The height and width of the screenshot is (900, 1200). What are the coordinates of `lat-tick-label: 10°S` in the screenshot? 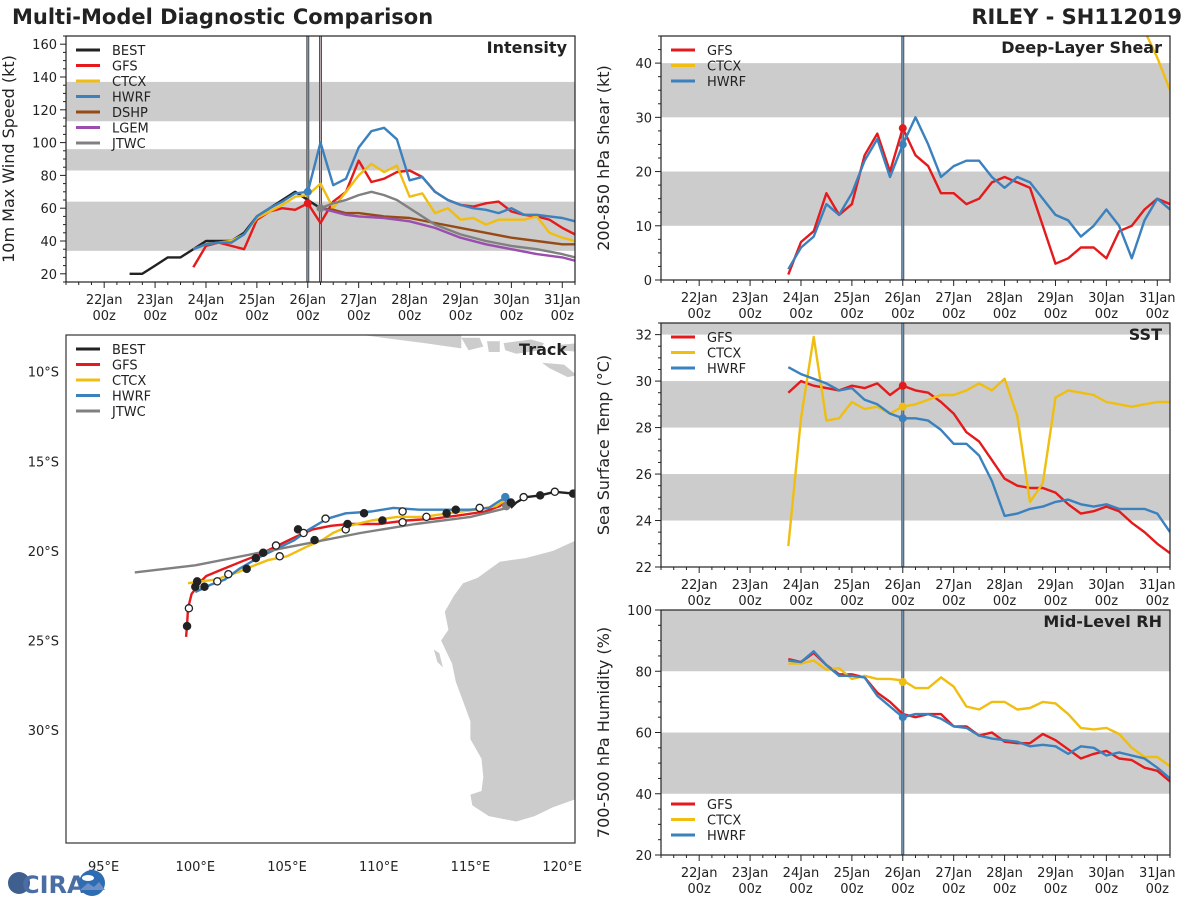 It's located at (43, 373).